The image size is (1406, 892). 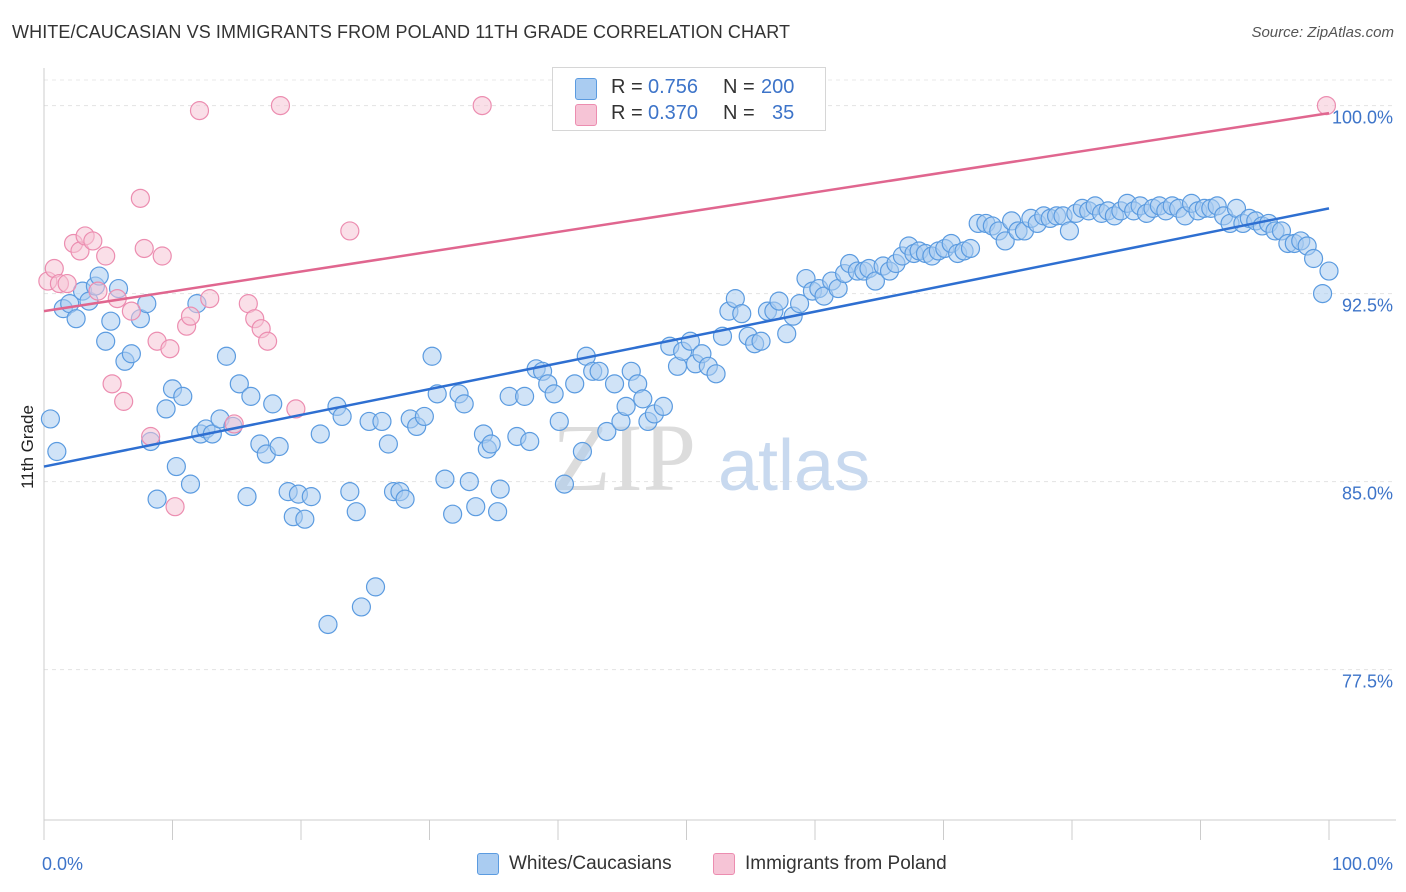 What do you see at coordinates (1367, 682) in the screenshot?
I see `y-tick-label: 77.5%` at bounding box center [1367, 682].